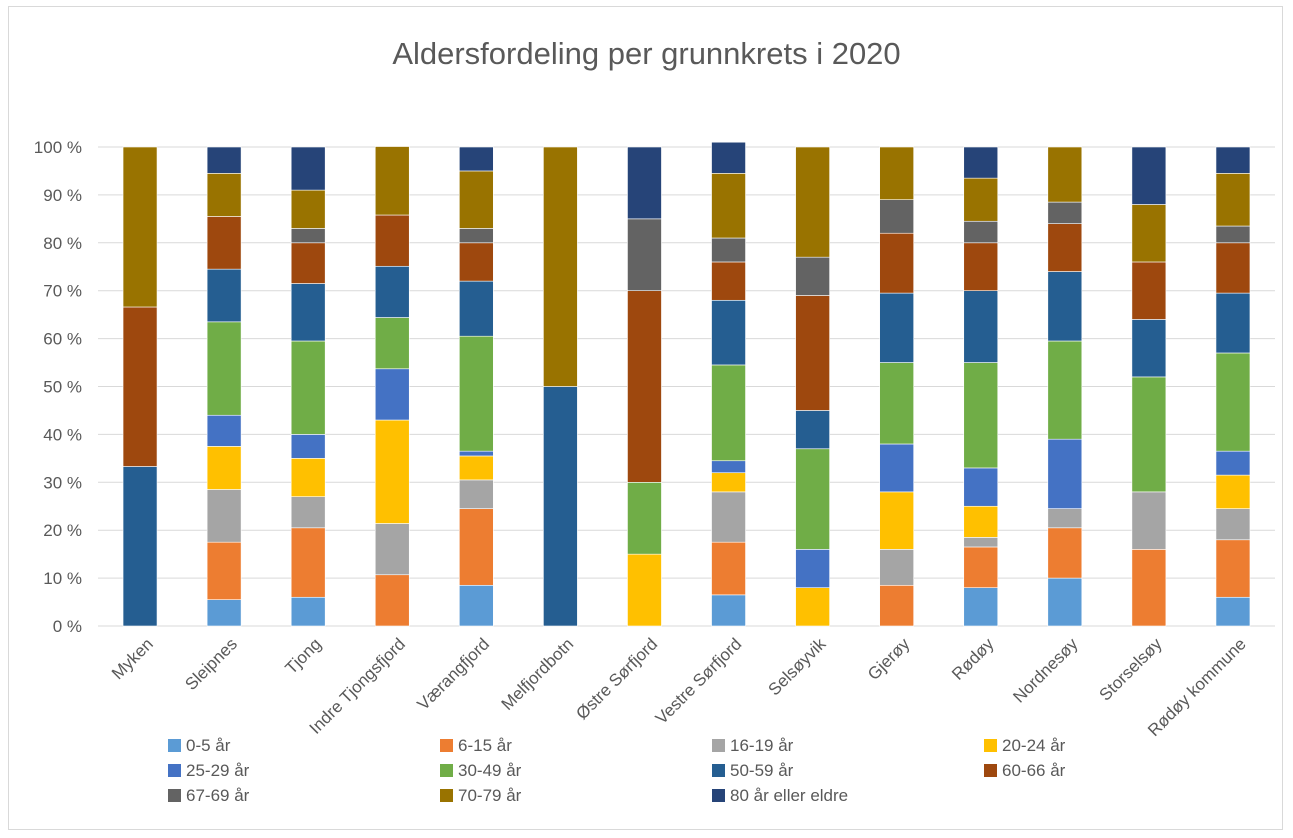 This screenshot has width=1293, height=838. Describe the element at coordinates (1131, 669) in the screenshot. I see `x-tick-label: Storselsøy` at that location.